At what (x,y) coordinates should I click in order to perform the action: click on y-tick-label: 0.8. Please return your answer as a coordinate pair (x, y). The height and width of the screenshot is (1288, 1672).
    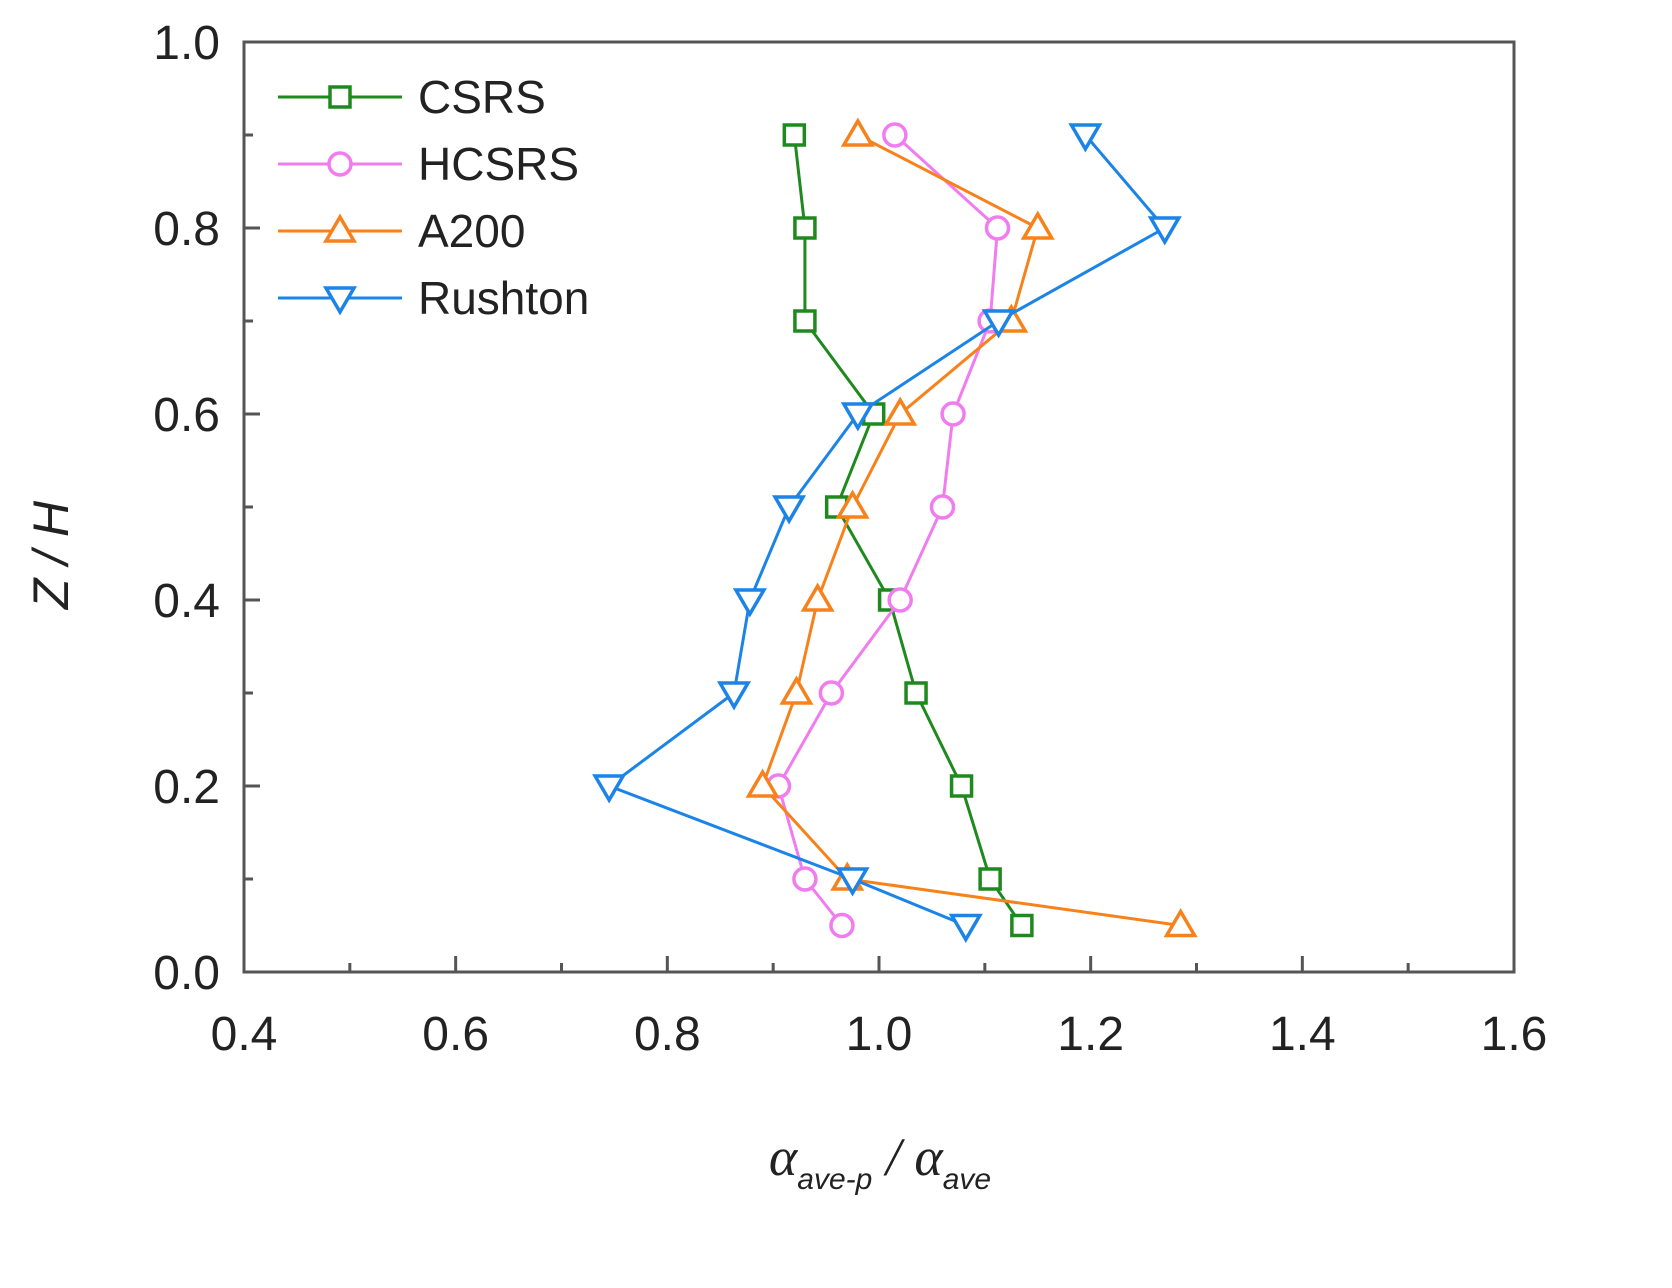
    Looking at the image, I should click on (186, 229).